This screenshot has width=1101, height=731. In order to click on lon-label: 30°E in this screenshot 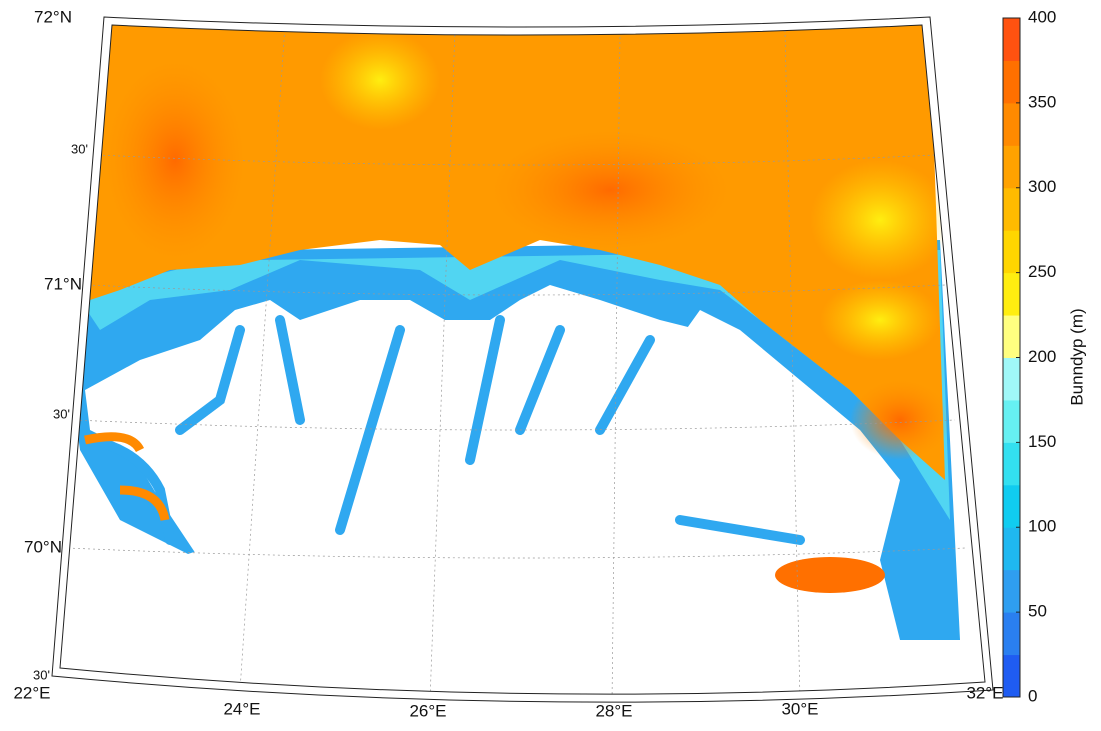, I will do `click(799, 708)`.